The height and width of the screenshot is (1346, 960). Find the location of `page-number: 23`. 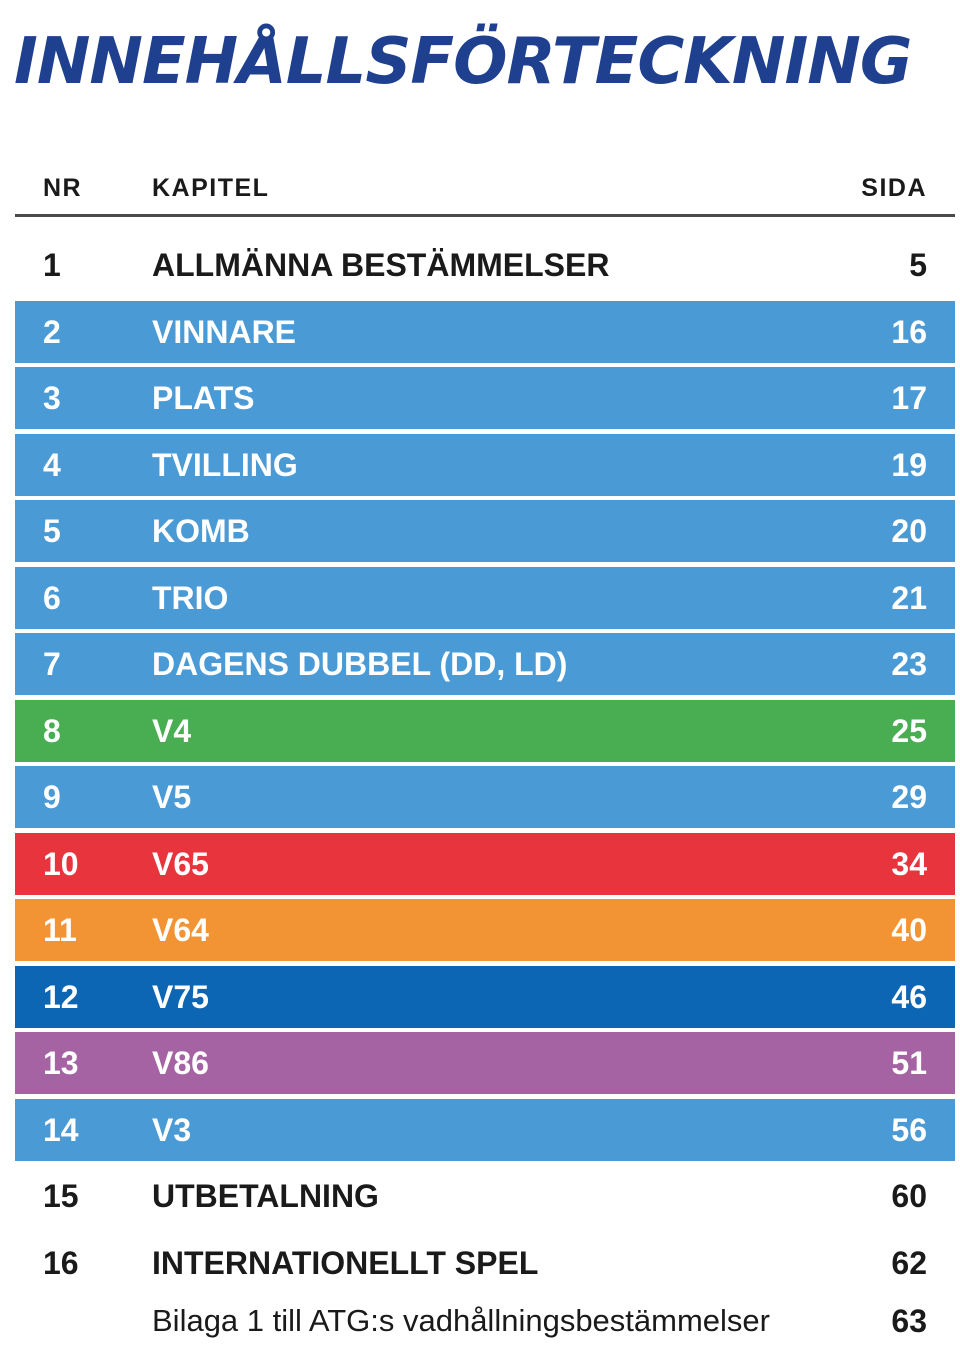

page-number: 23 is located at coordinates (909, 664).